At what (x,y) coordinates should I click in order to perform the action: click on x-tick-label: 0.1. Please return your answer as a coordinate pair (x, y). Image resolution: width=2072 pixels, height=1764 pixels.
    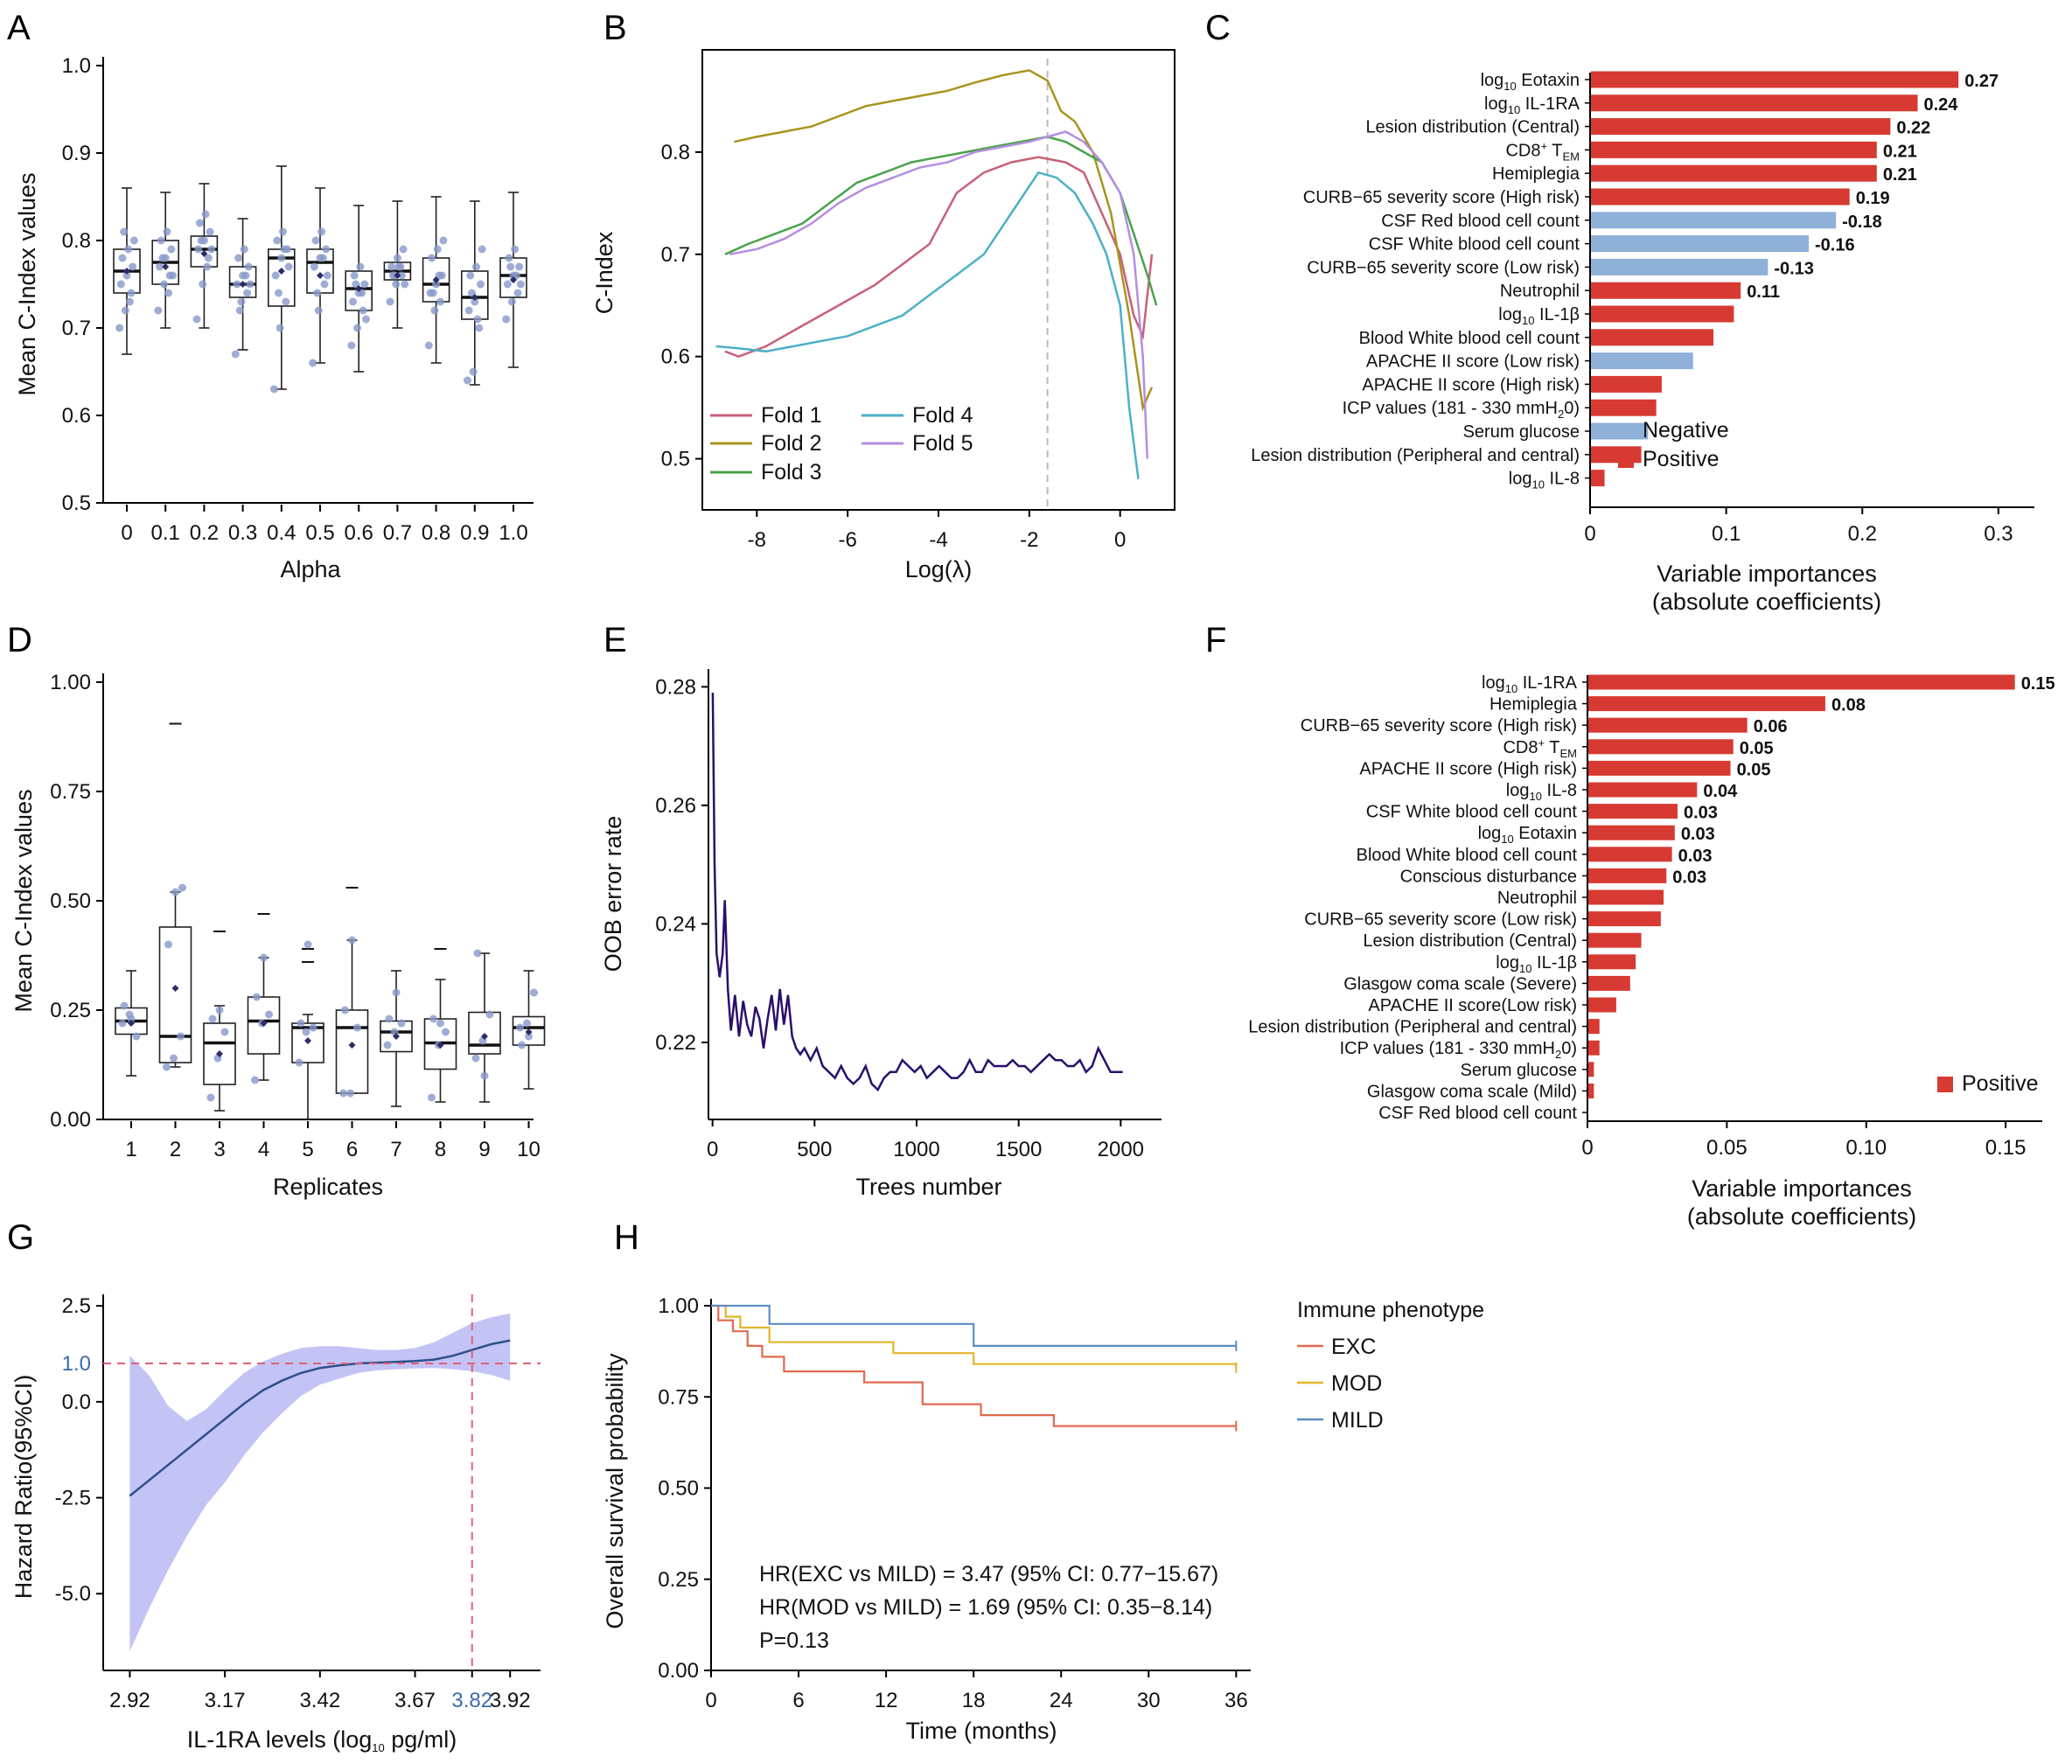
    Looking at the image, I should click on (165, 533).